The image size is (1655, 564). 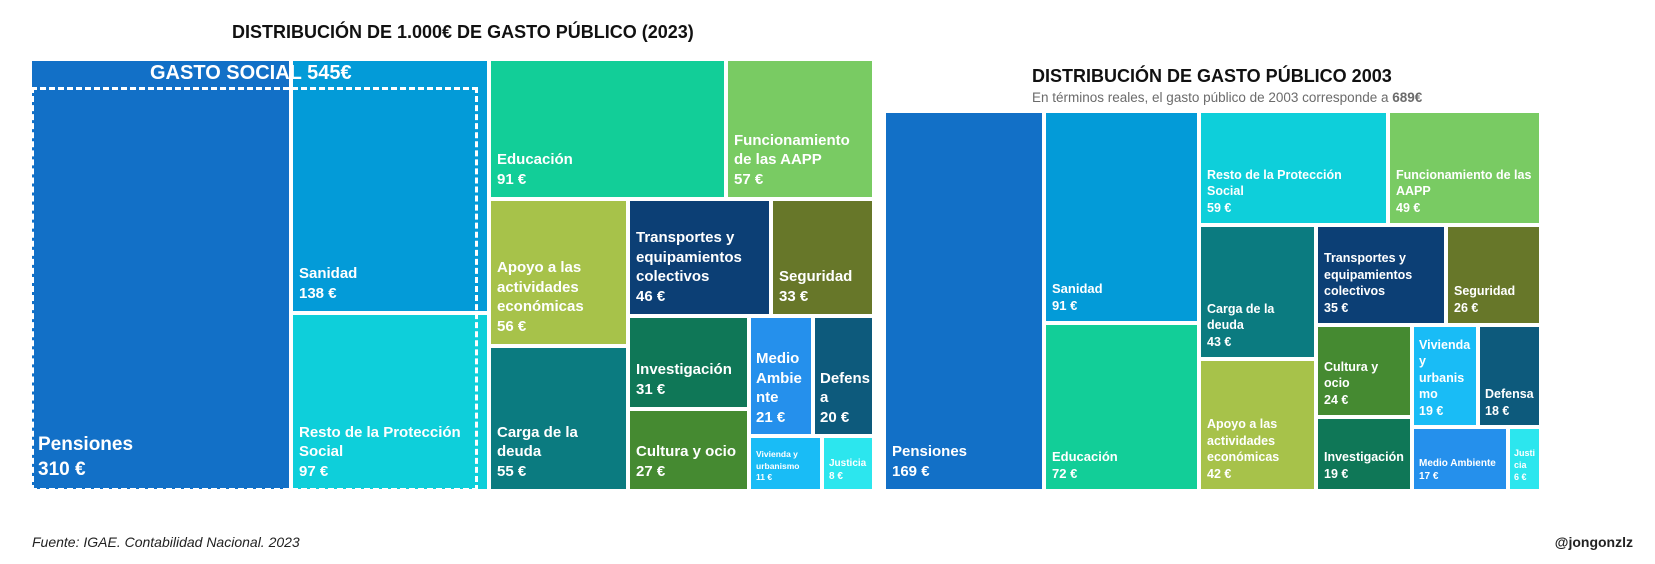 What do you see at coordinates (1121, 217) in the screenshot?
I see `tile-sanidad: Sanidad 91 €` at bounding box center [1121, 217].